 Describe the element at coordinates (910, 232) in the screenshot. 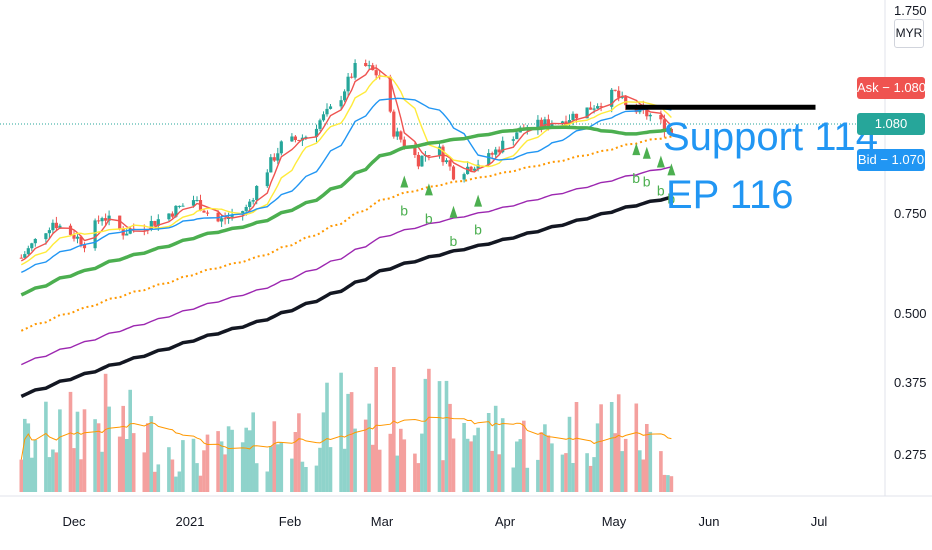

I see `y-axis: 1.750 0.750 0.500 0.375 0.275` at that location.